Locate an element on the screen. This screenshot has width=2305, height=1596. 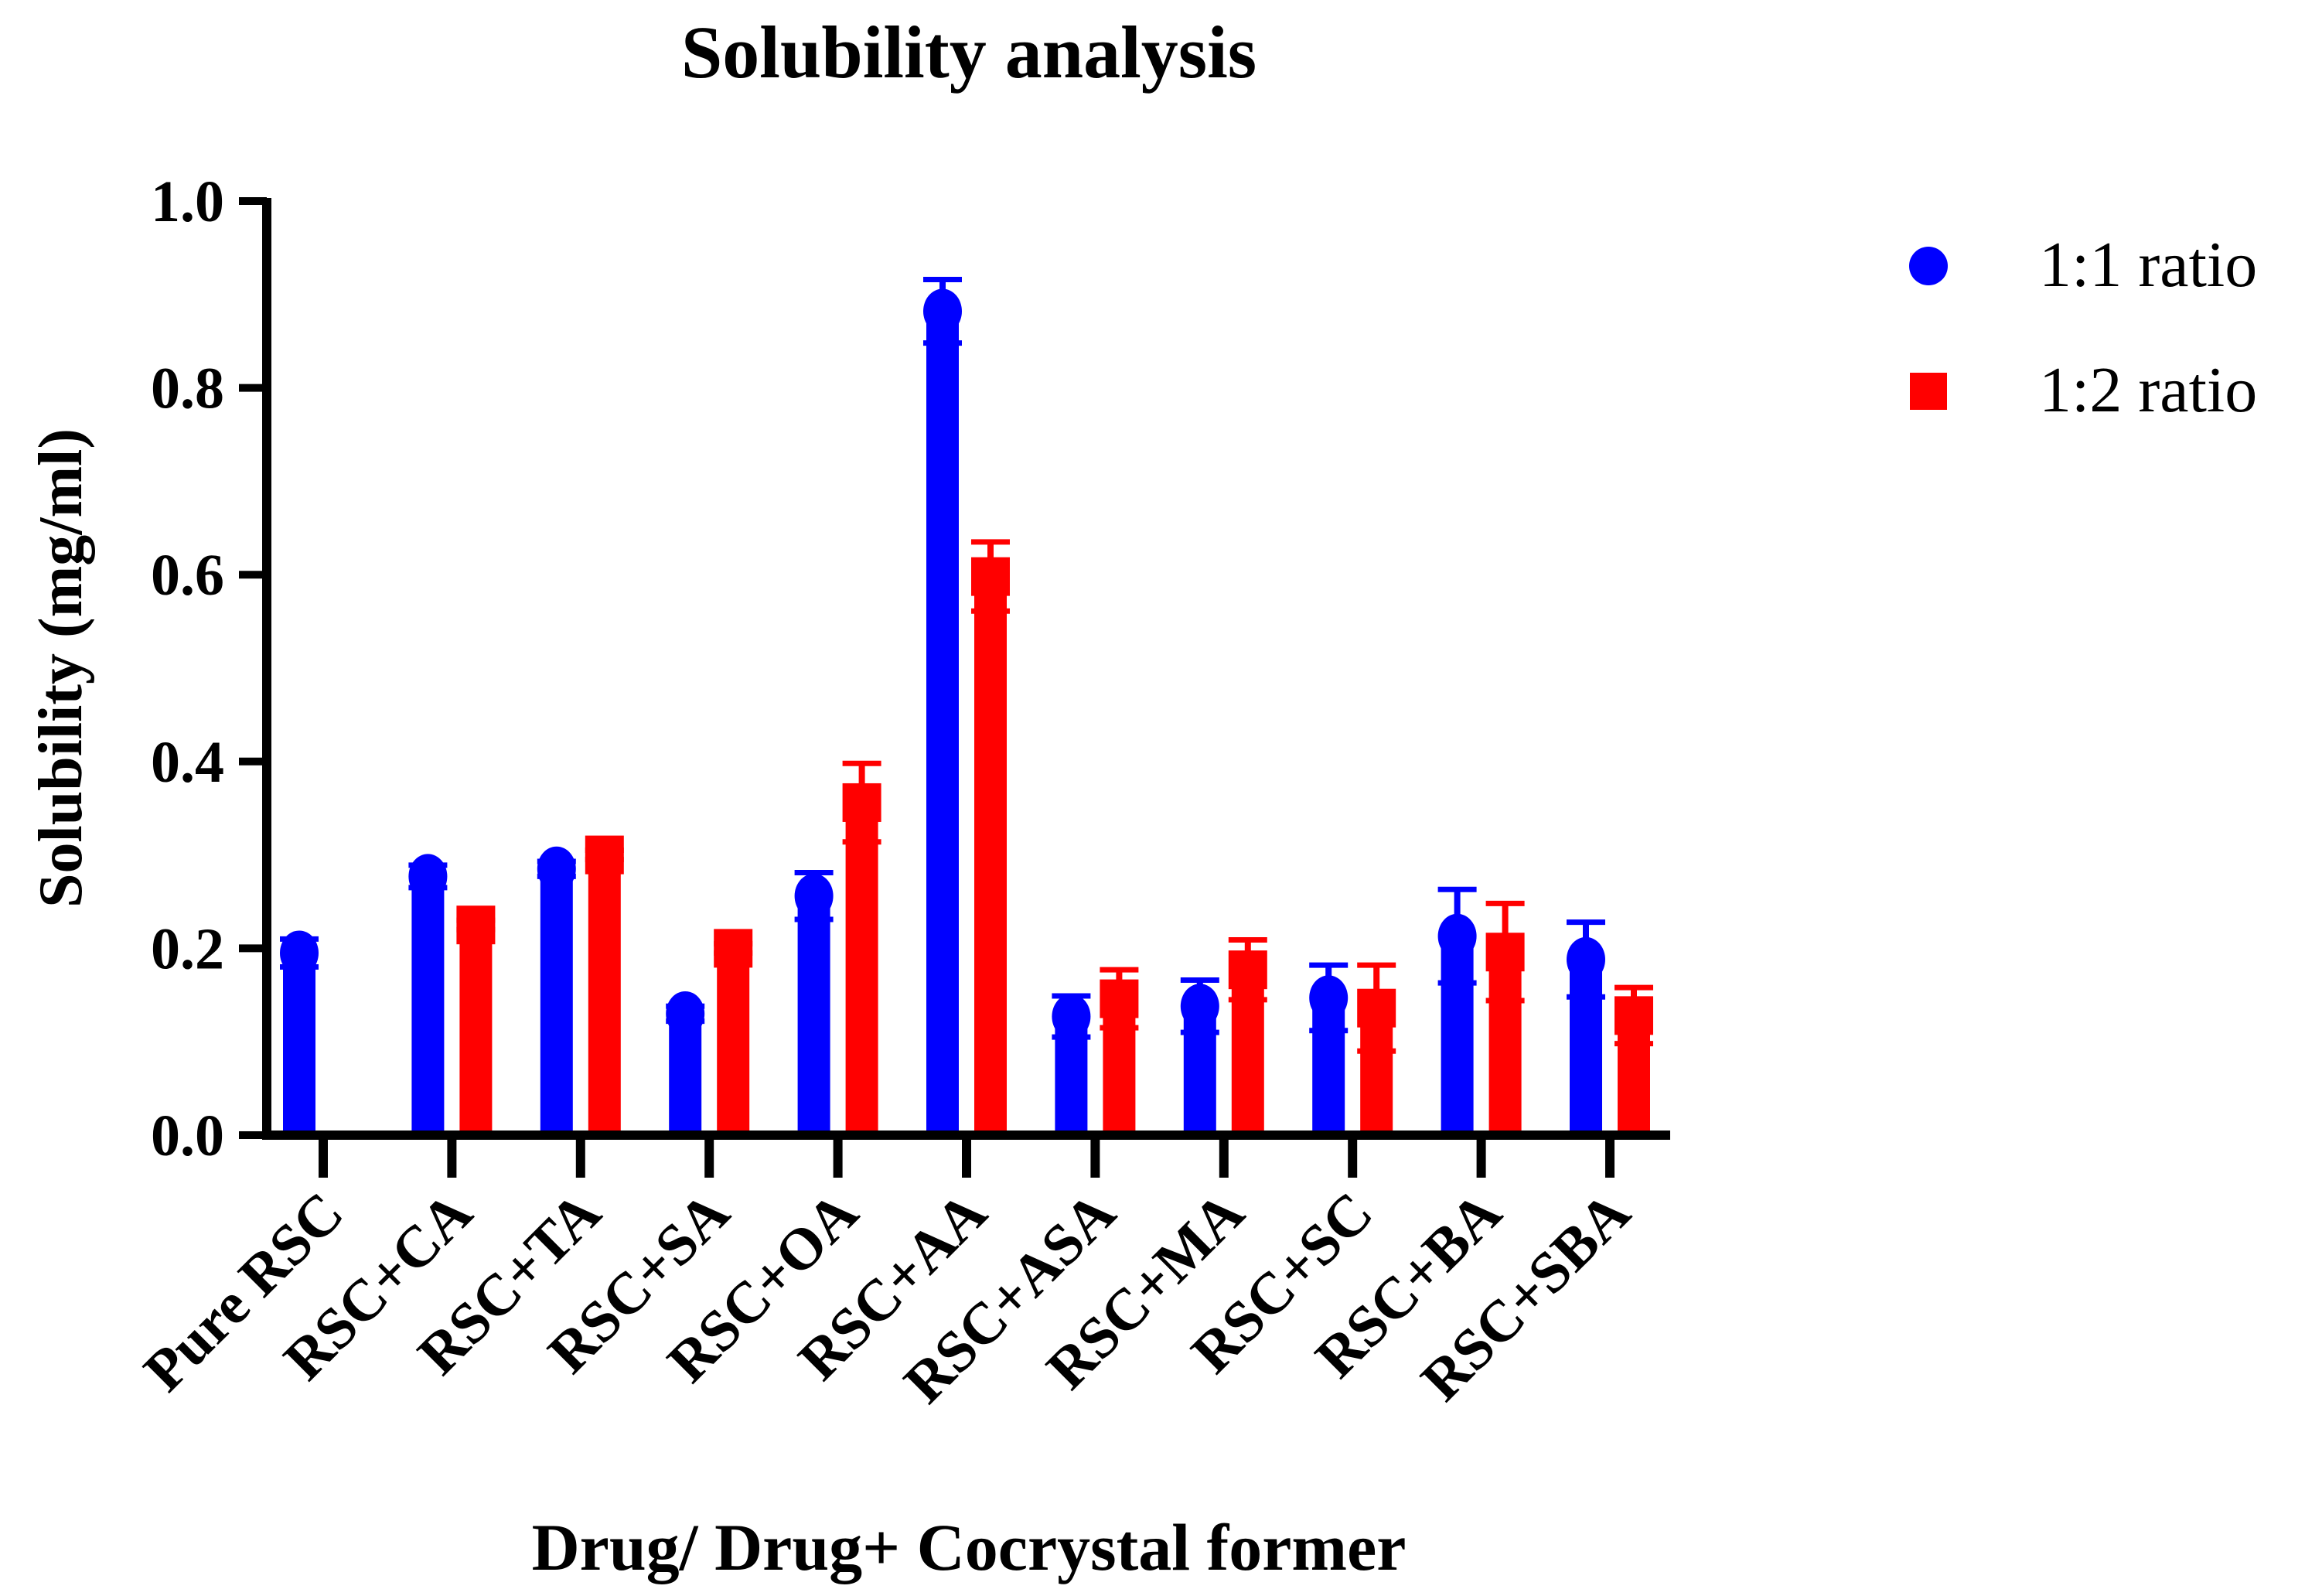
y-tick-label: 1.0 is located at coordinates (187, 201).